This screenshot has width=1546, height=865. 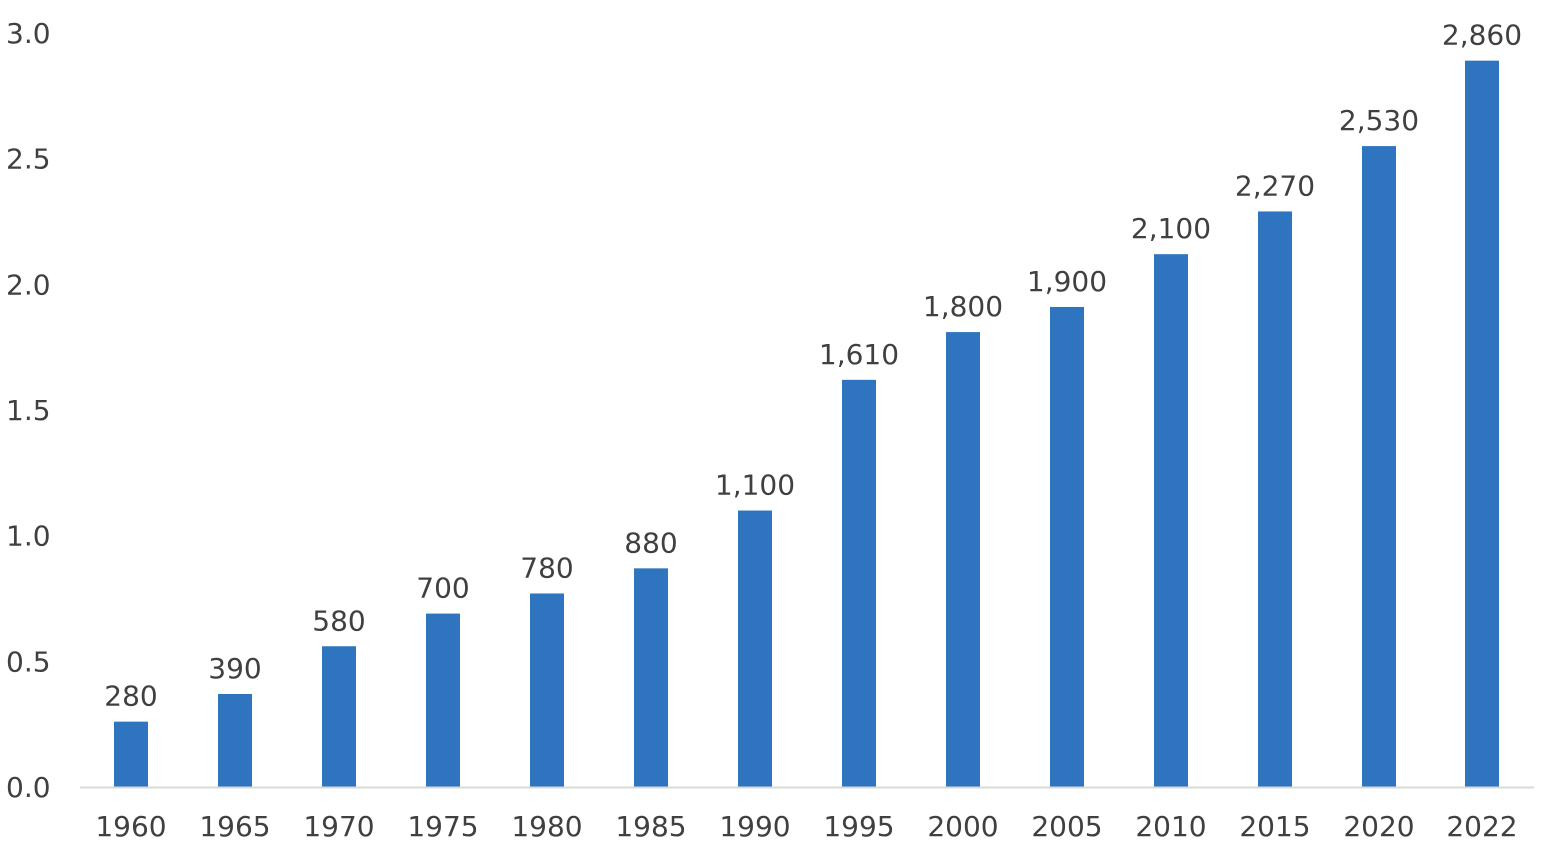 What do you see at coordinates (1275, 185) in the screenshot?
I see `data-label-2015: 2,270` at bounding box center [1275, 185].